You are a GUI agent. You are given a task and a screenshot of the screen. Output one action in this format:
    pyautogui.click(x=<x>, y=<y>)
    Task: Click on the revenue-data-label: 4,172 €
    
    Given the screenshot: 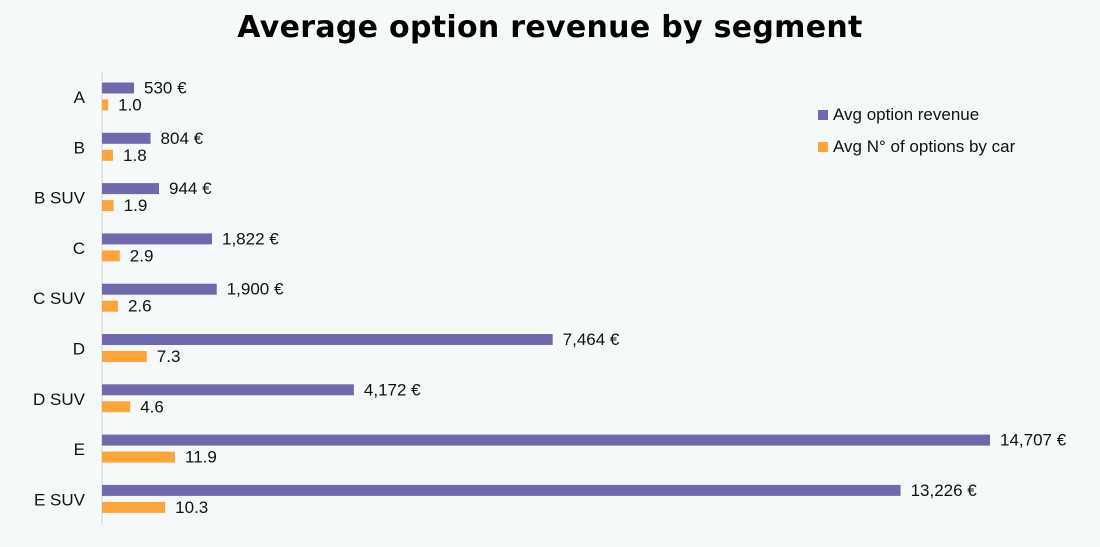 What is the action you would take?
    pyautogui.click(x=392, y=389)
    